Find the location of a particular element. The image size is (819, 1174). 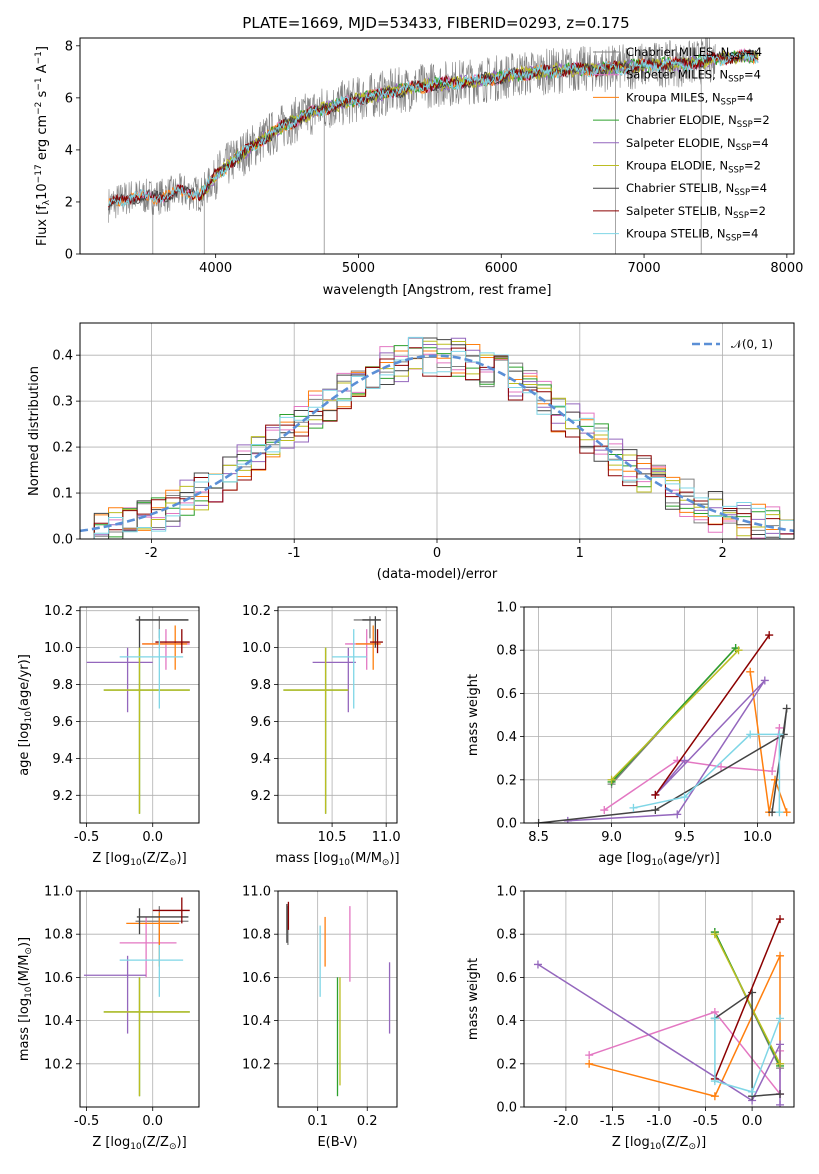

weight-line-kroupa-miles is located at coordinates (685, 1026).